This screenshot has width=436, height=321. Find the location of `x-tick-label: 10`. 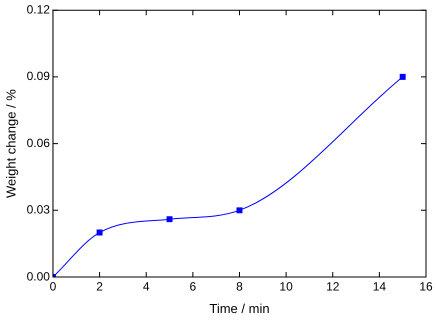

x-tick-label: 10 is located at coordinates (286, 287).